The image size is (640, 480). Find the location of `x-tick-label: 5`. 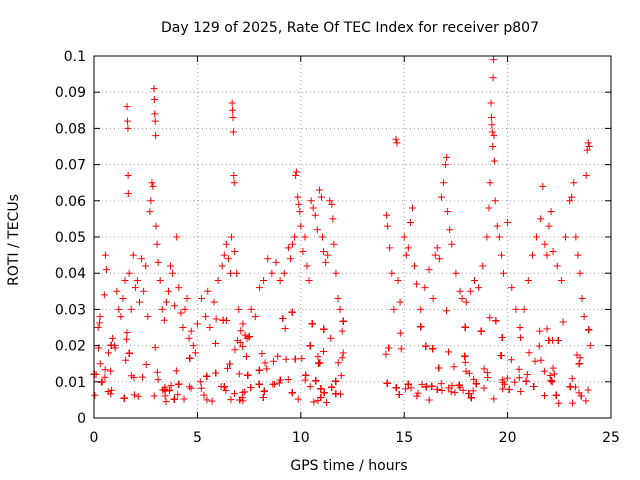

x-tick-label: 5 is located at coordinates (197, 438).